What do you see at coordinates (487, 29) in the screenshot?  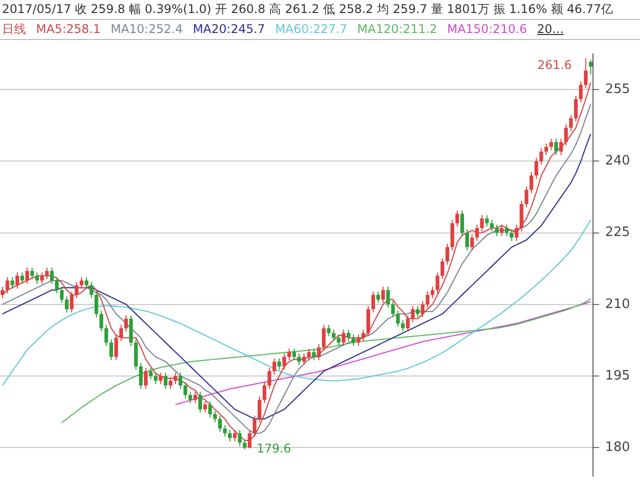 I see `text: MA150:210.6` at bounding box center [487, 29].